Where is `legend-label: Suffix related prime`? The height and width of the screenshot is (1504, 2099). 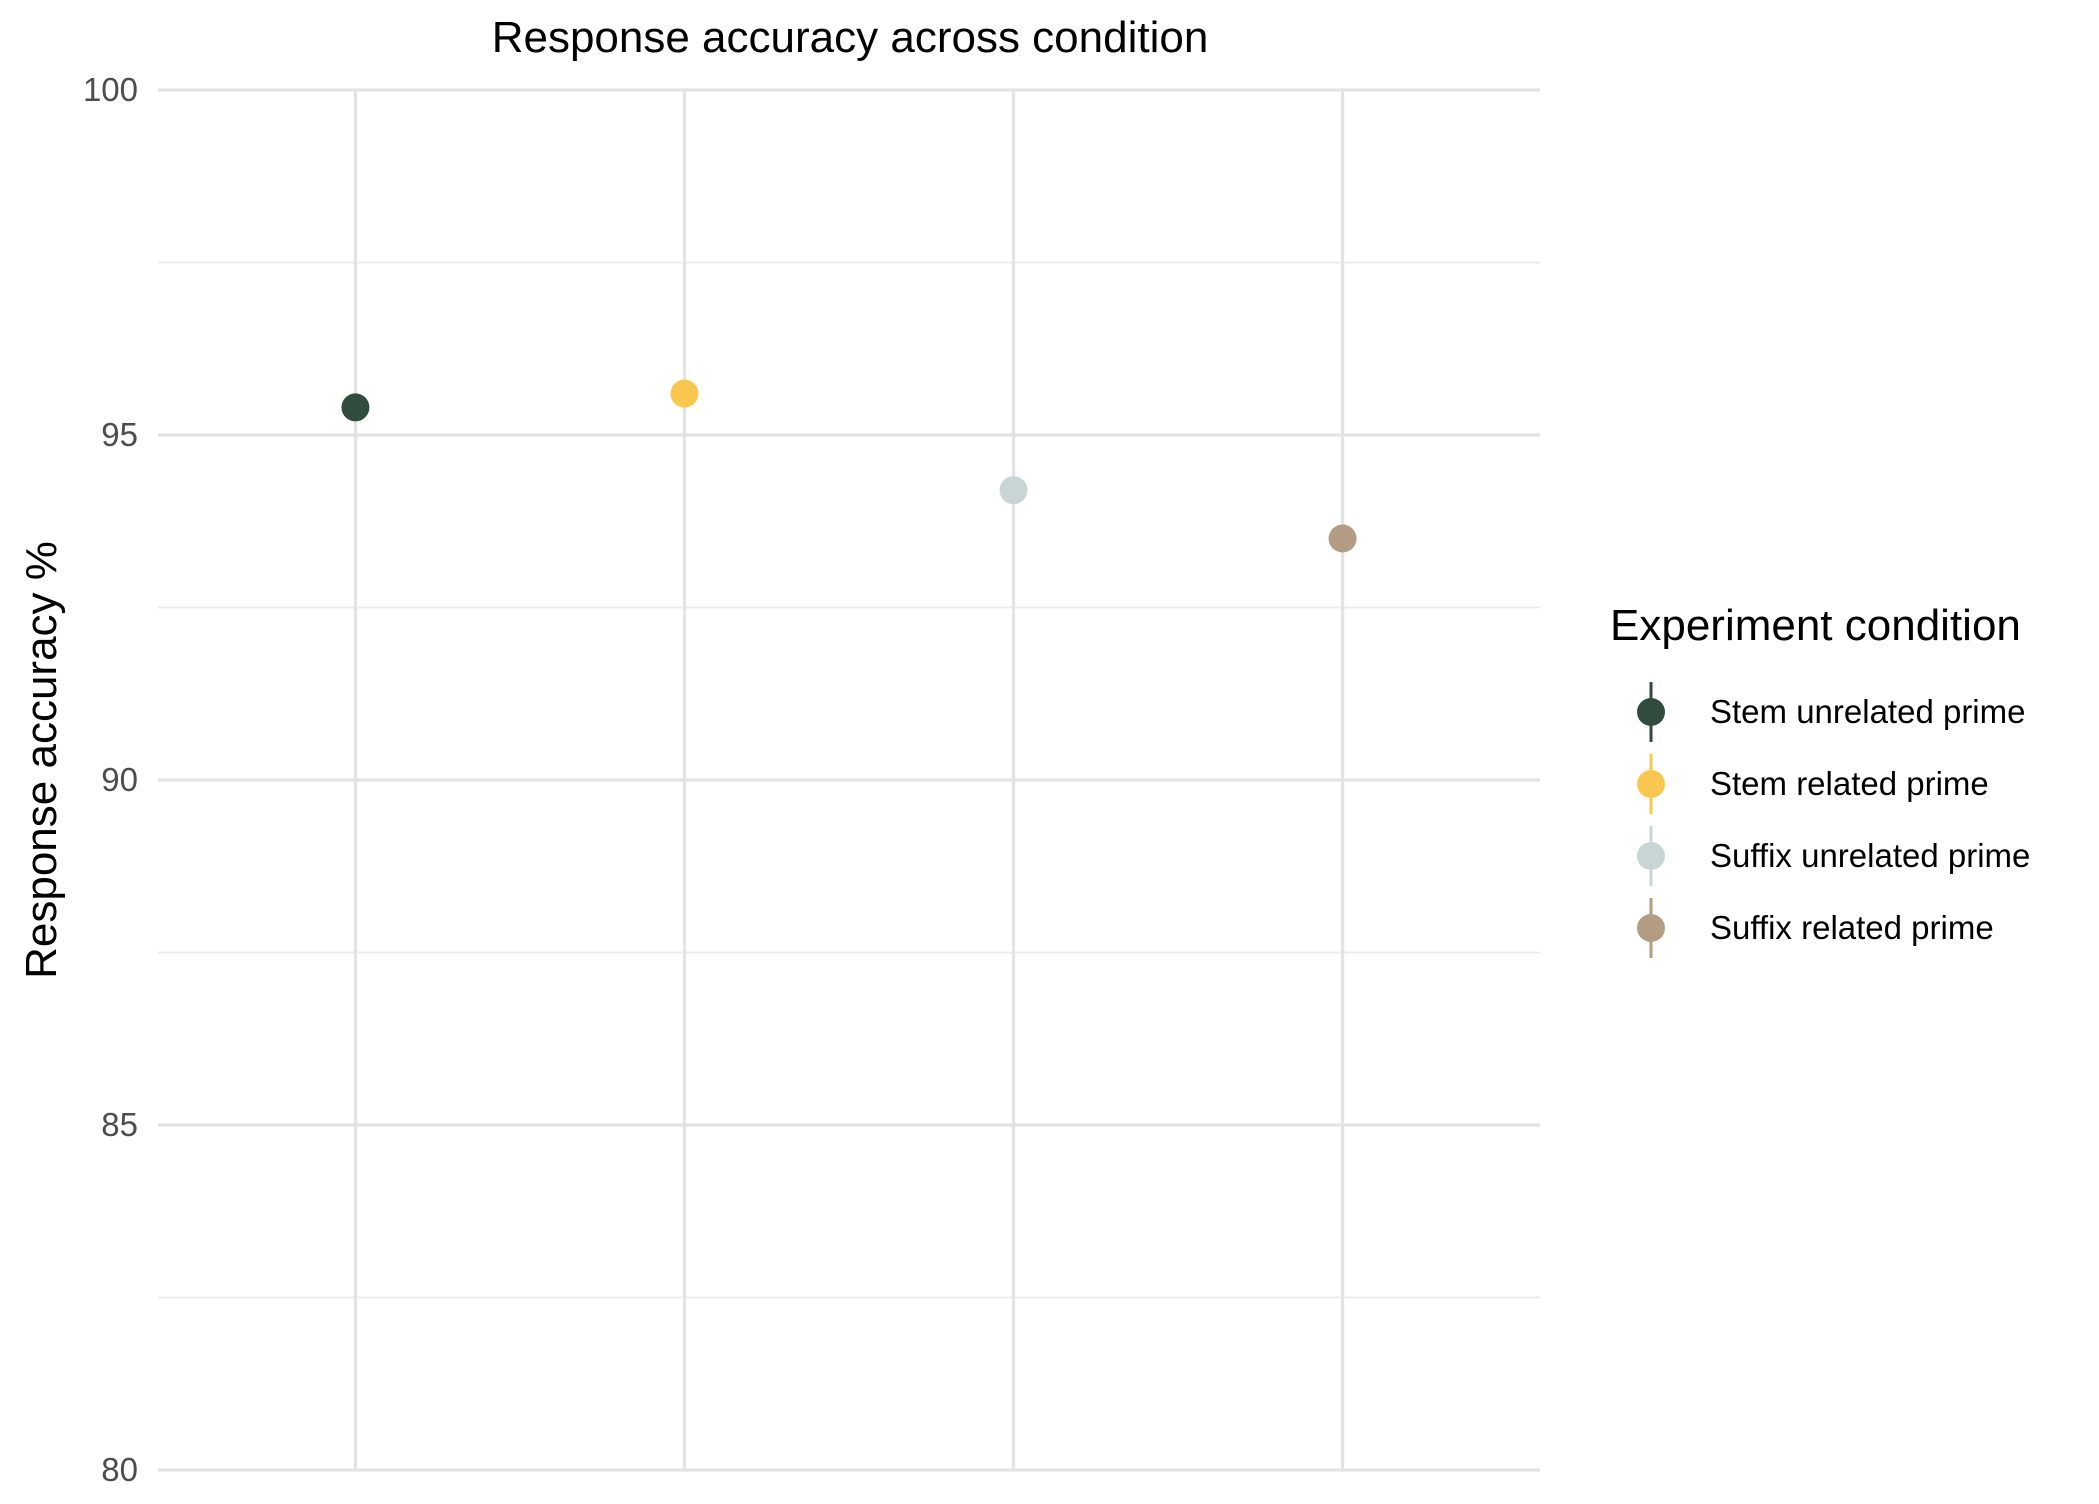
legend-label: Suffix related prime is located at coordinates (1852, 927).